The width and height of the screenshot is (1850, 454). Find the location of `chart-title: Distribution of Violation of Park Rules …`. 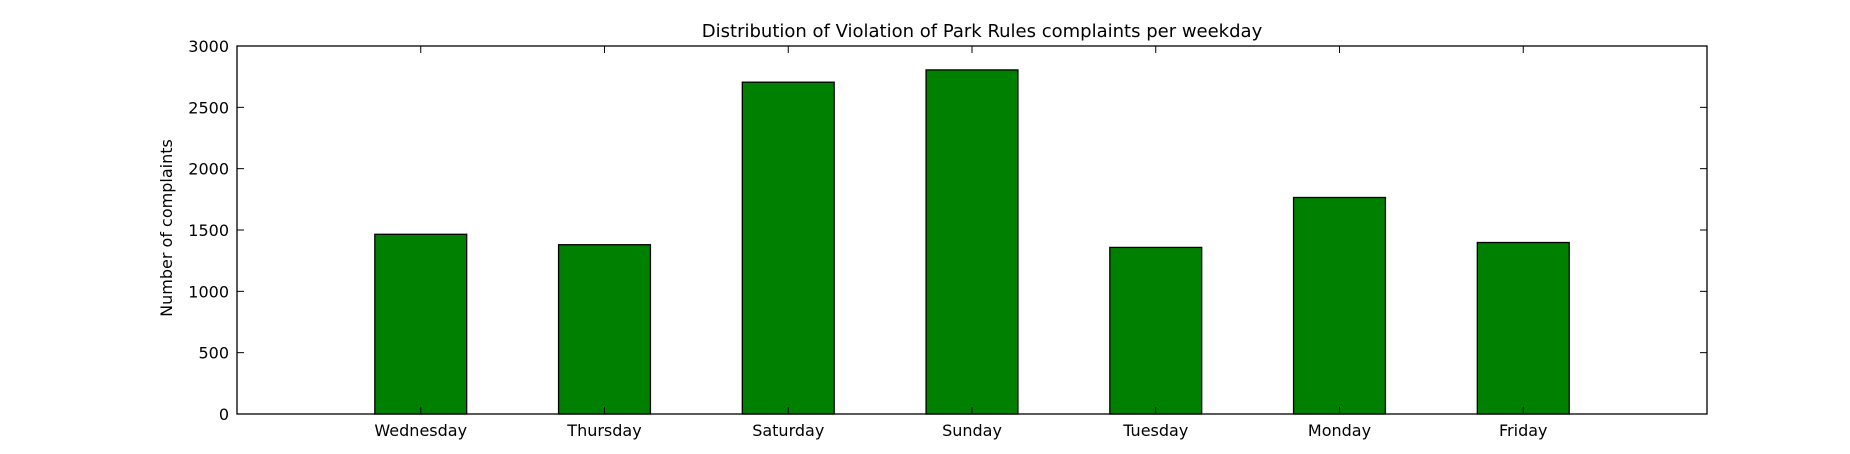

chart-title: Distribution of Violation of Park Rules … is located at coordinates (982, 31).